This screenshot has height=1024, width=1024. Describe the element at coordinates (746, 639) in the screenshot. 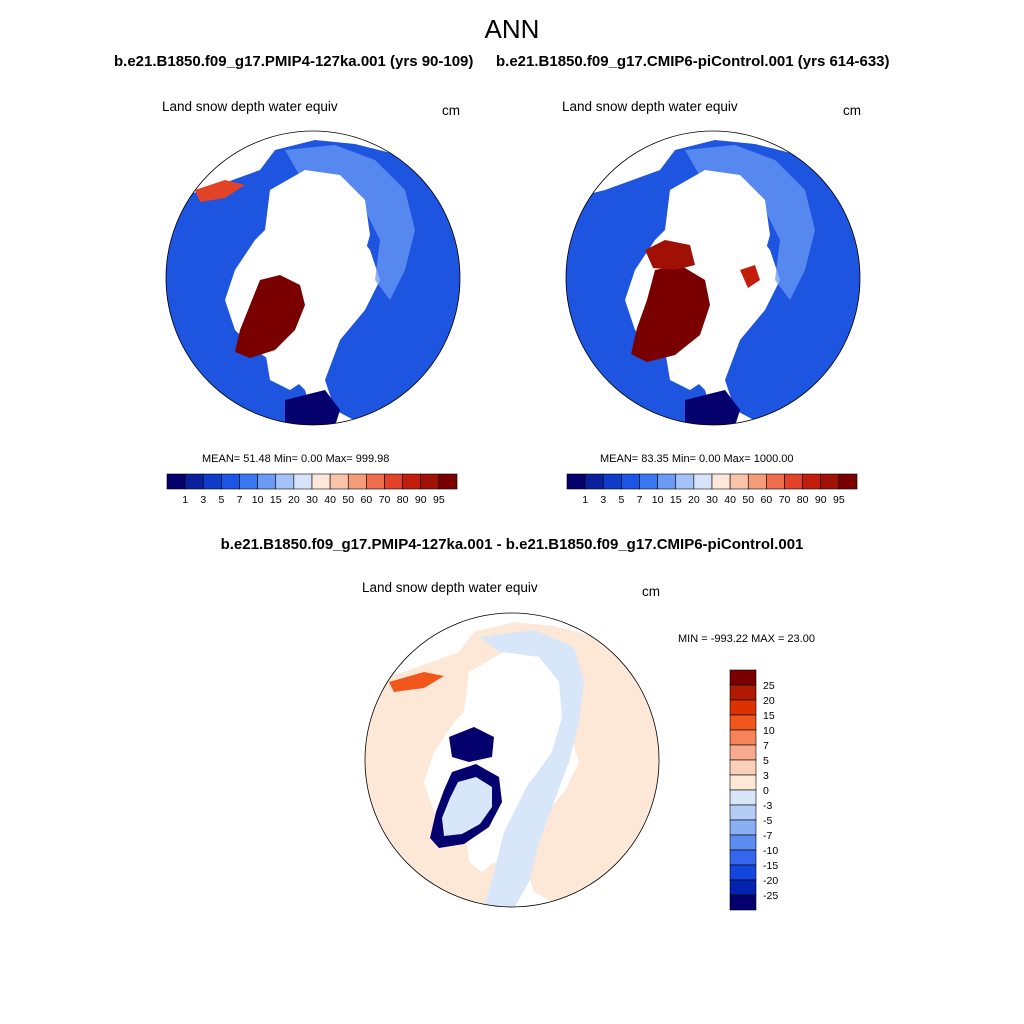

I see `difference-stats: MIN = -993.22 MAX = 23.00` at that location.